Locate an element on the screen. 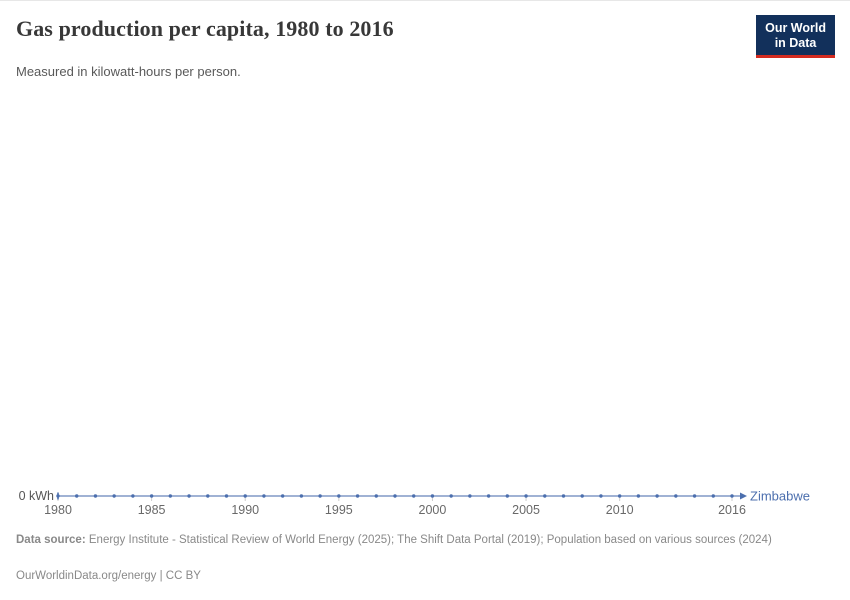  owid-logo: Our World in Data is located at coordinates (795, 36).